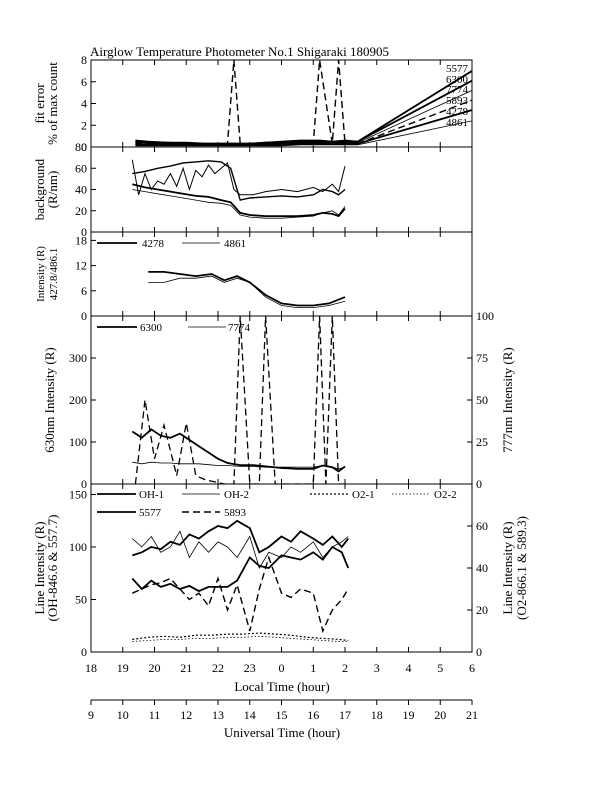  I want to click on y-tick-label: 2, so click(84, 125).